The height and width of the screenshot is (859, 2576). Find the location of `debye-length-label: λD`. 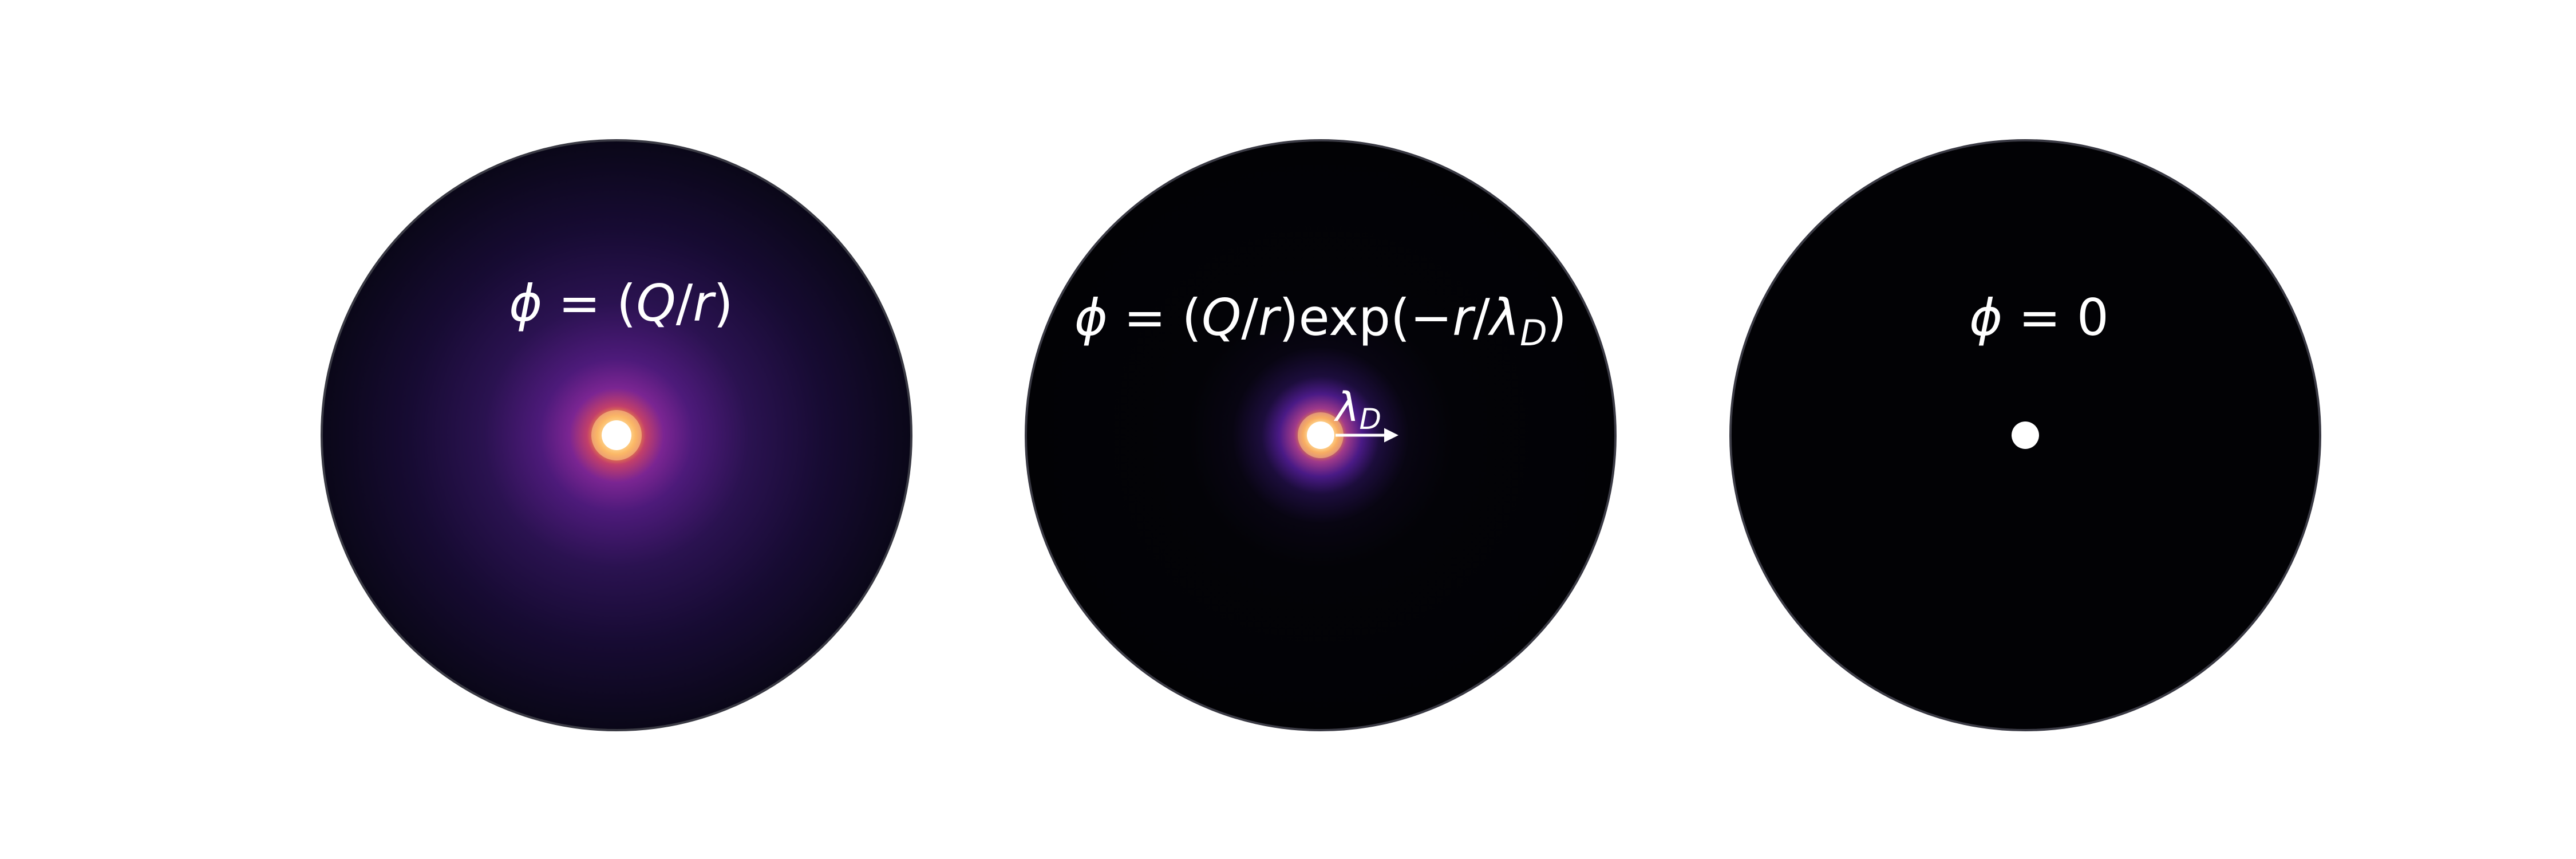

debye-length-label: λD is located at coordinates (1357, 410).